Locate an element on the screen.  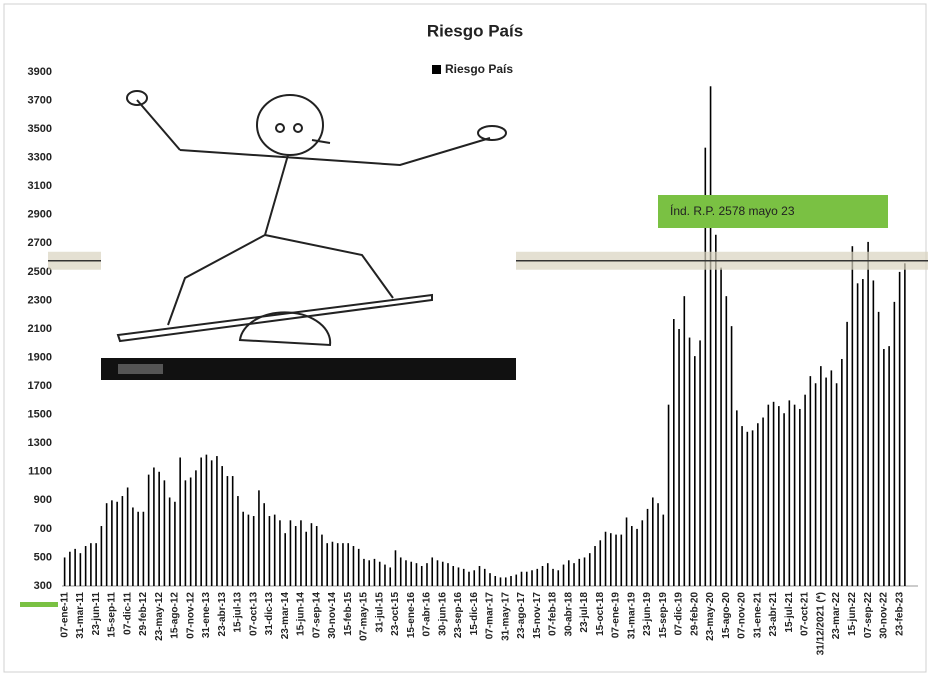
x-tick-label: 07-nov-20 is located at coordinates (742, 615).